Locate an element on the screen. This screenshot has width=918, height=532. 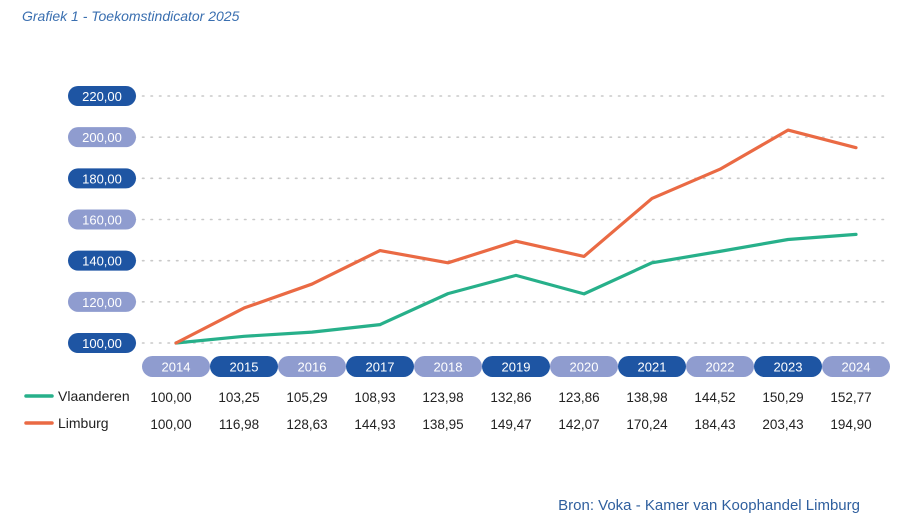
x-tick-label: 2015 is located at coordinates (244, 367).